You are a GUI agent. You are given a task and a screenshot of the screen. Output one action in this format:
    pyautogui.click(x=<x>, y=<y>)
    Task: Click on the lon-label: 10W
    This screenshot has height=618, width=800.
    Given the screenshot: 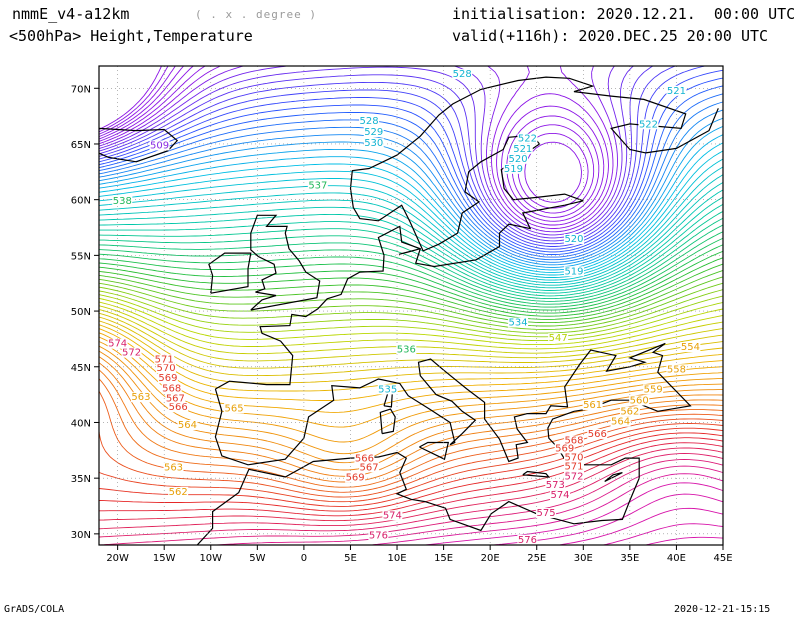 What is the action you would take?
    pyautogui.click(x=210, y=558)
    